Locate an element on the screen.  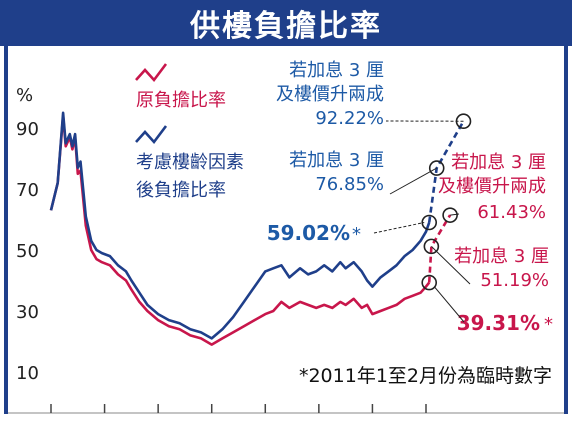
projection-line-original is located at coordinates (439, 248).